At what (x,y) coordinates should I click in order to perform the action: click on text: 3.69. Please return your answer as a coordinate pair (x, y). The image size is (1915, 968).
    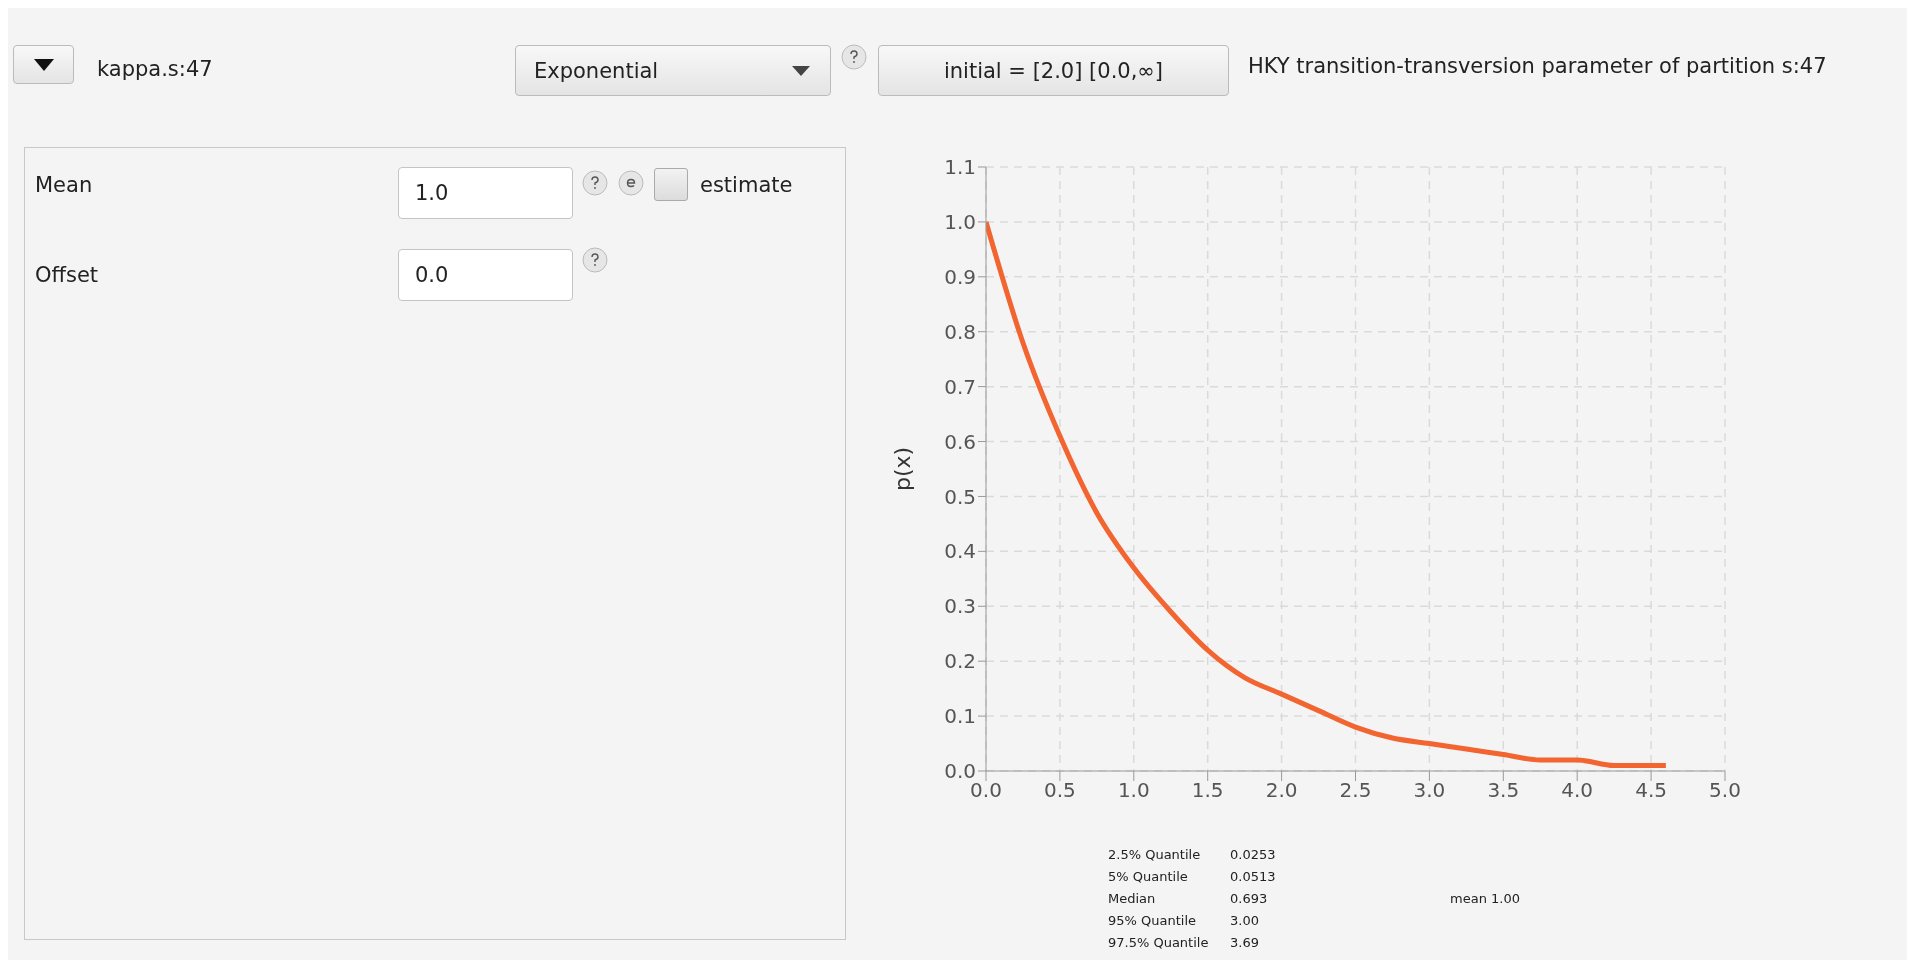
    Looking at the image, I should click on (1244, 942).